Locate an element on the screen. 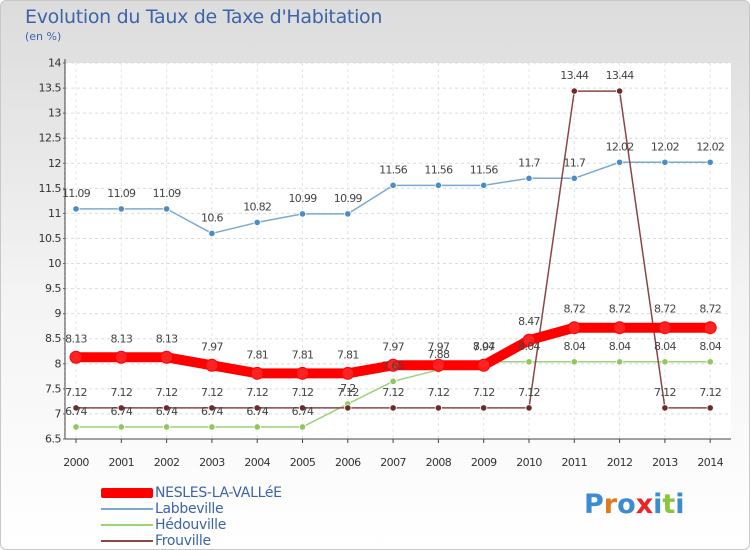 Image resolution: width=750 pixels, height=550 pixels. x-tick-label: 2005 is located at coordinates (303, 462).